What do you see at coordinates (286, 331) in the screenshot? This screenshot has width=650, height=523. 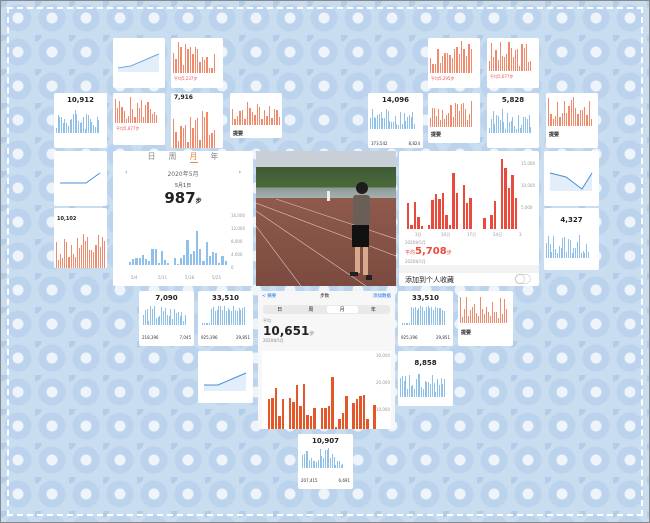 I see `steps-value: 10,651` at bounding box center [286, 331].